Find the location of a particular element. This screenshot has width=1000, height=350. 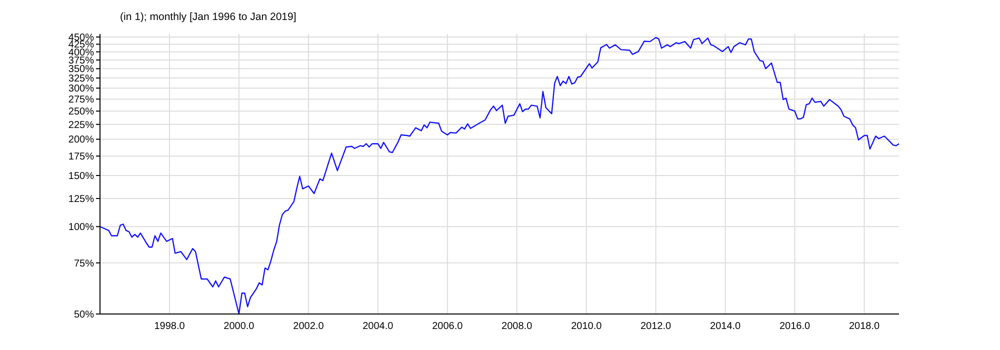

x-tick-label: 2008.0 is located at coordinates (517, 326).